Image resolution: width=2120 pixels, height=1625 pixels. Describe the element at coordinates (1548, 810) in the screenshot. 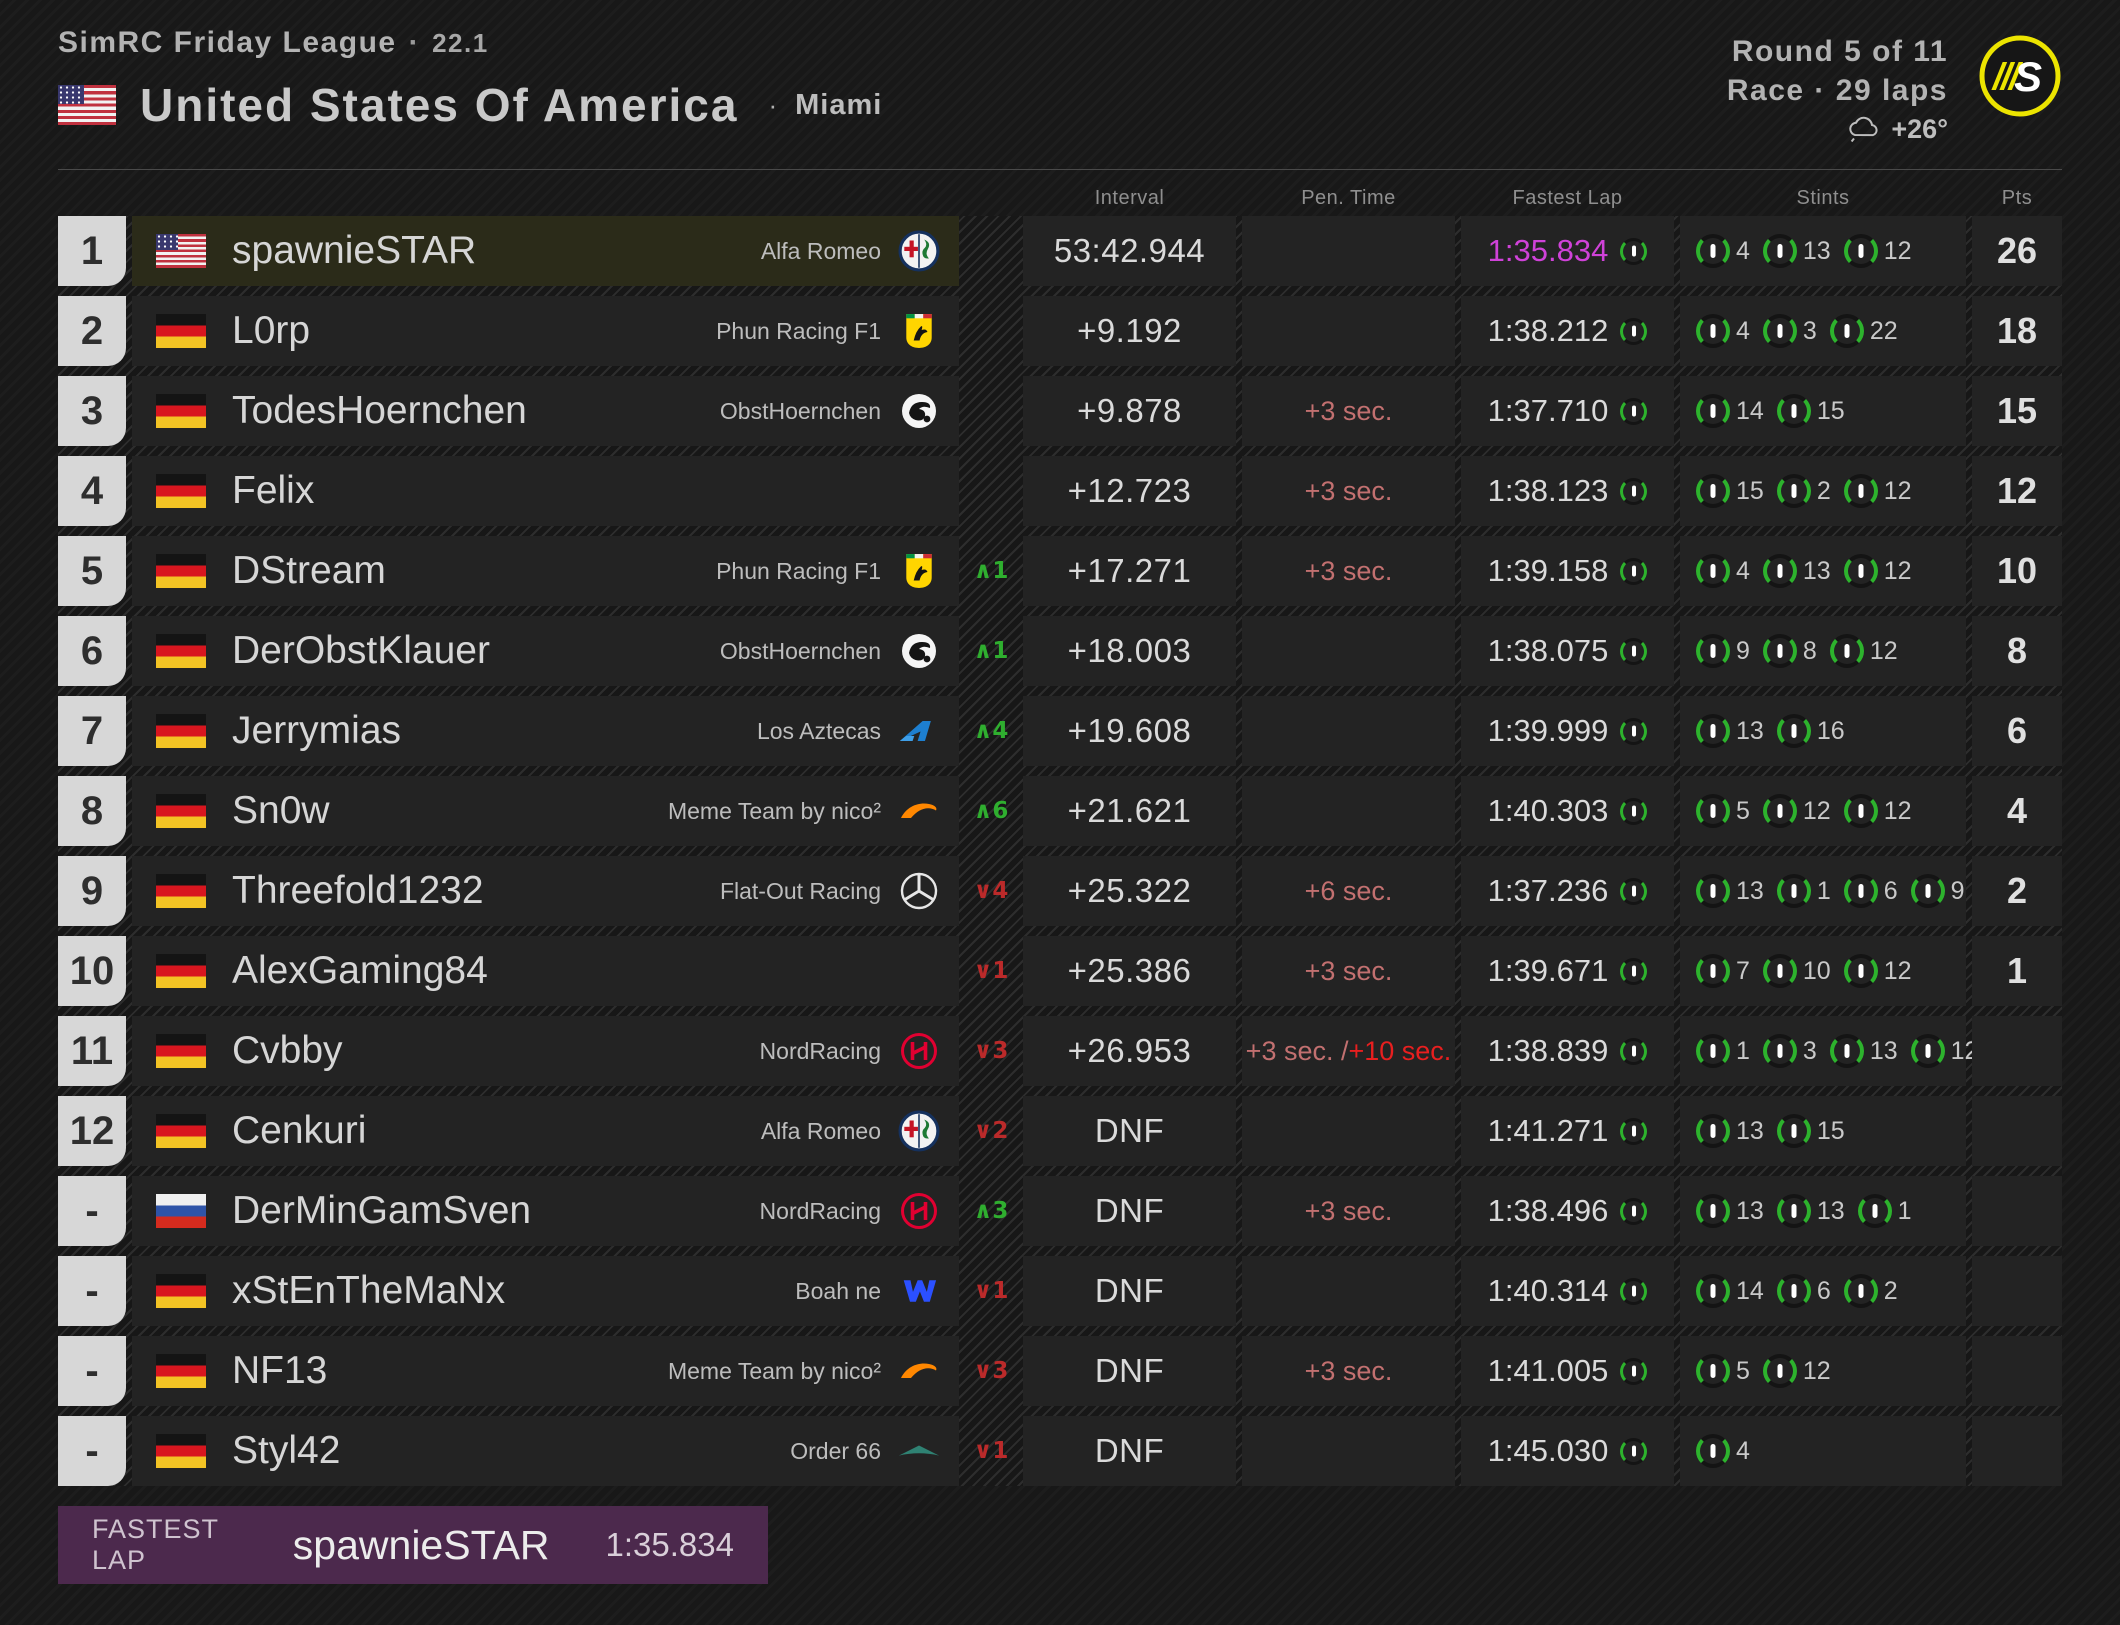

I see `fastest-lap-value: 1:40.303` at that location.